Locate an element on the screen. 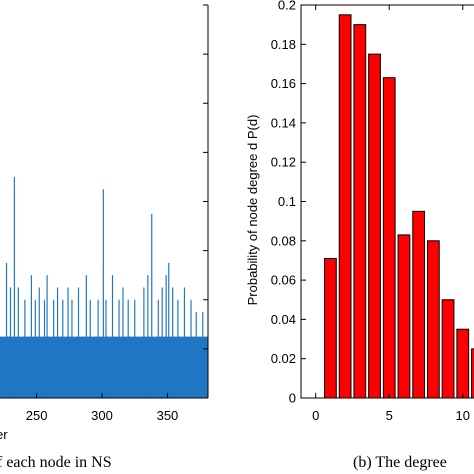  panel-b-caption: (b) The degree is located at coordinates (400, 462).